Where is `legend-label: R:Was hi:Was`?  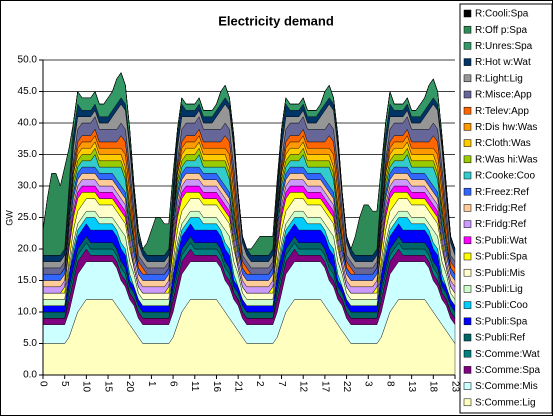
legend-label: R:Was hi:Was is located at coordinates (506, 159).